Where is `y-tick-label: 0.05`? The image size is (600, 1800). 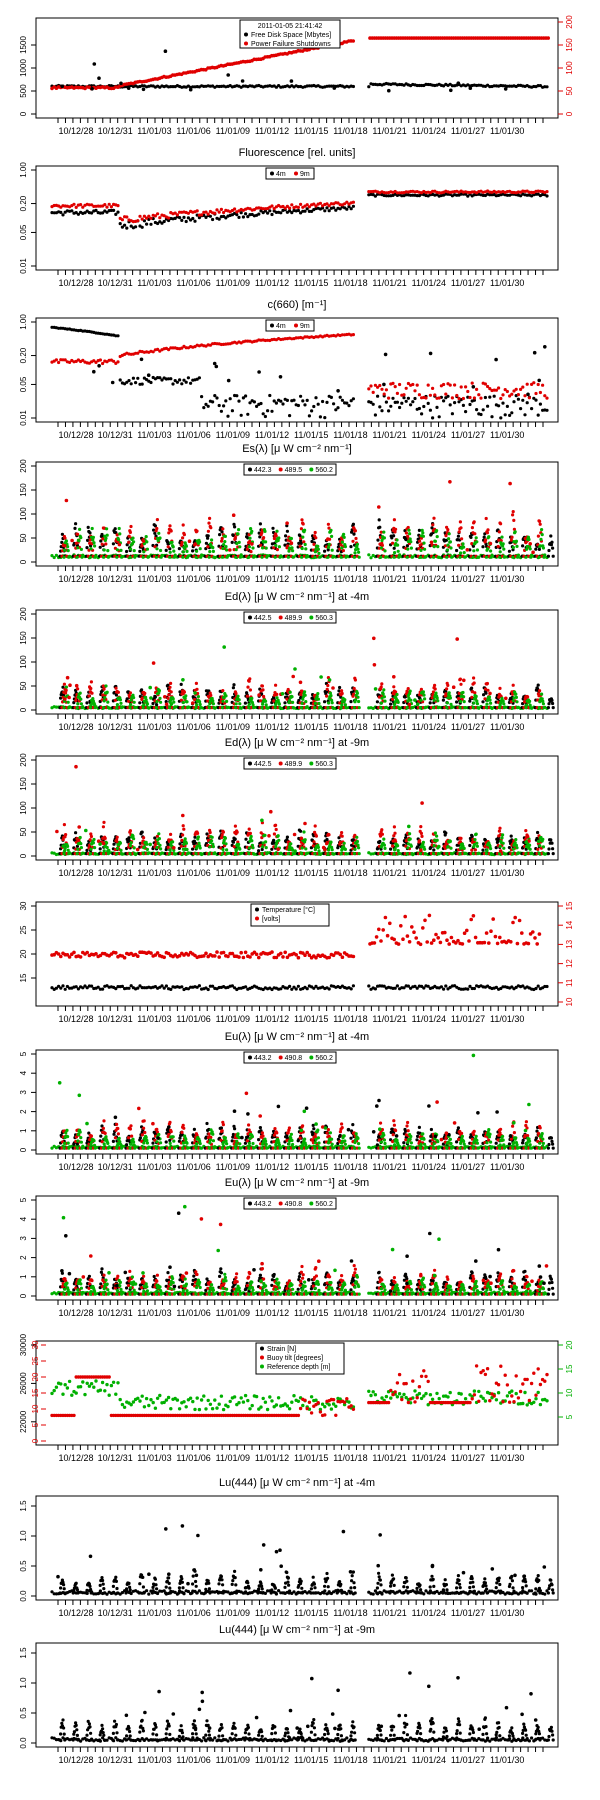 y-tick-label: 0.05 is located at coordinates (23, 384).